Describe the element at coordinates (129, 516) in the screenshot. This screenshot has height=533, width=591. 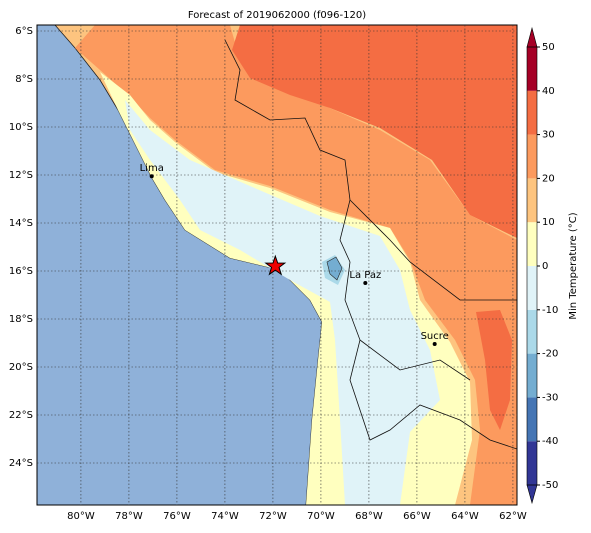
I see `x-tick-label: 78°W` at that location.